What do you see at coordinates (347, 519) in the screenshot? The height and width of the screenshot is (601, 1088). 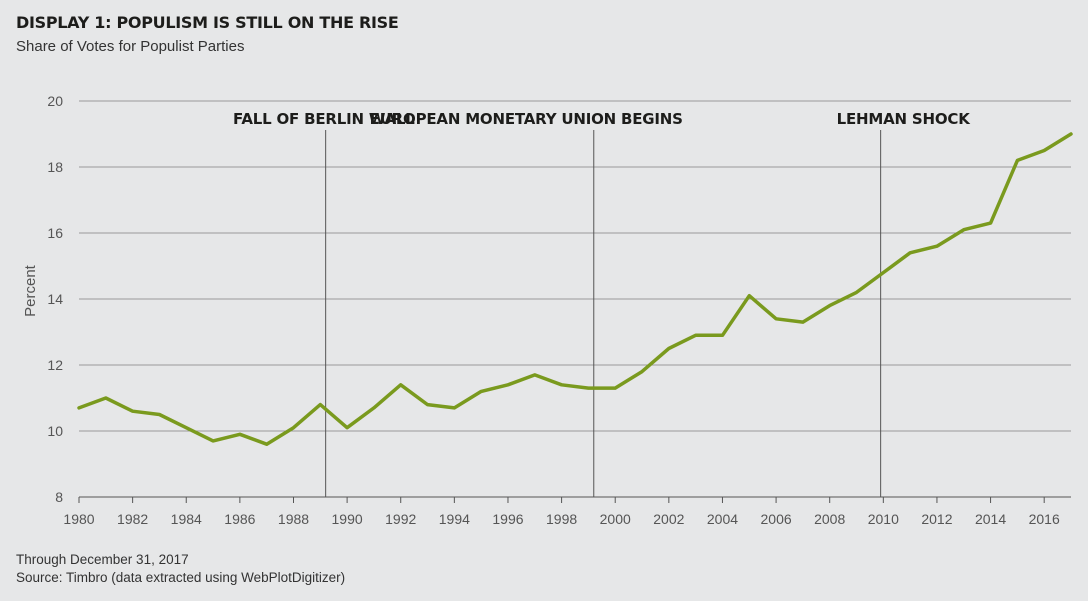 I see `x-tick-label: 1990` at bounding box center [347, 519].